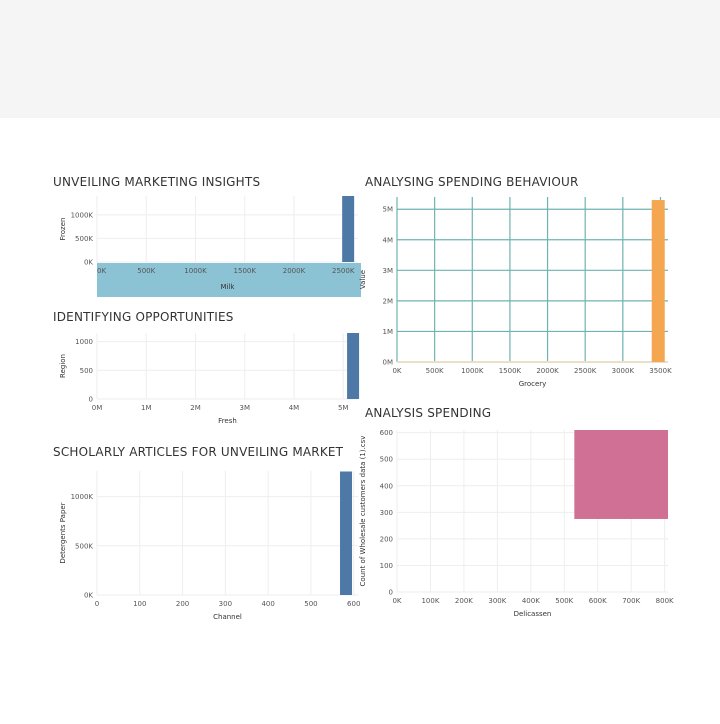 Image resolution: width=720 pixels, height=724 pixels. Describe the element at coordinates (63, 229) in the screenshot. I see `y-axis-label: Frozen` at that location.